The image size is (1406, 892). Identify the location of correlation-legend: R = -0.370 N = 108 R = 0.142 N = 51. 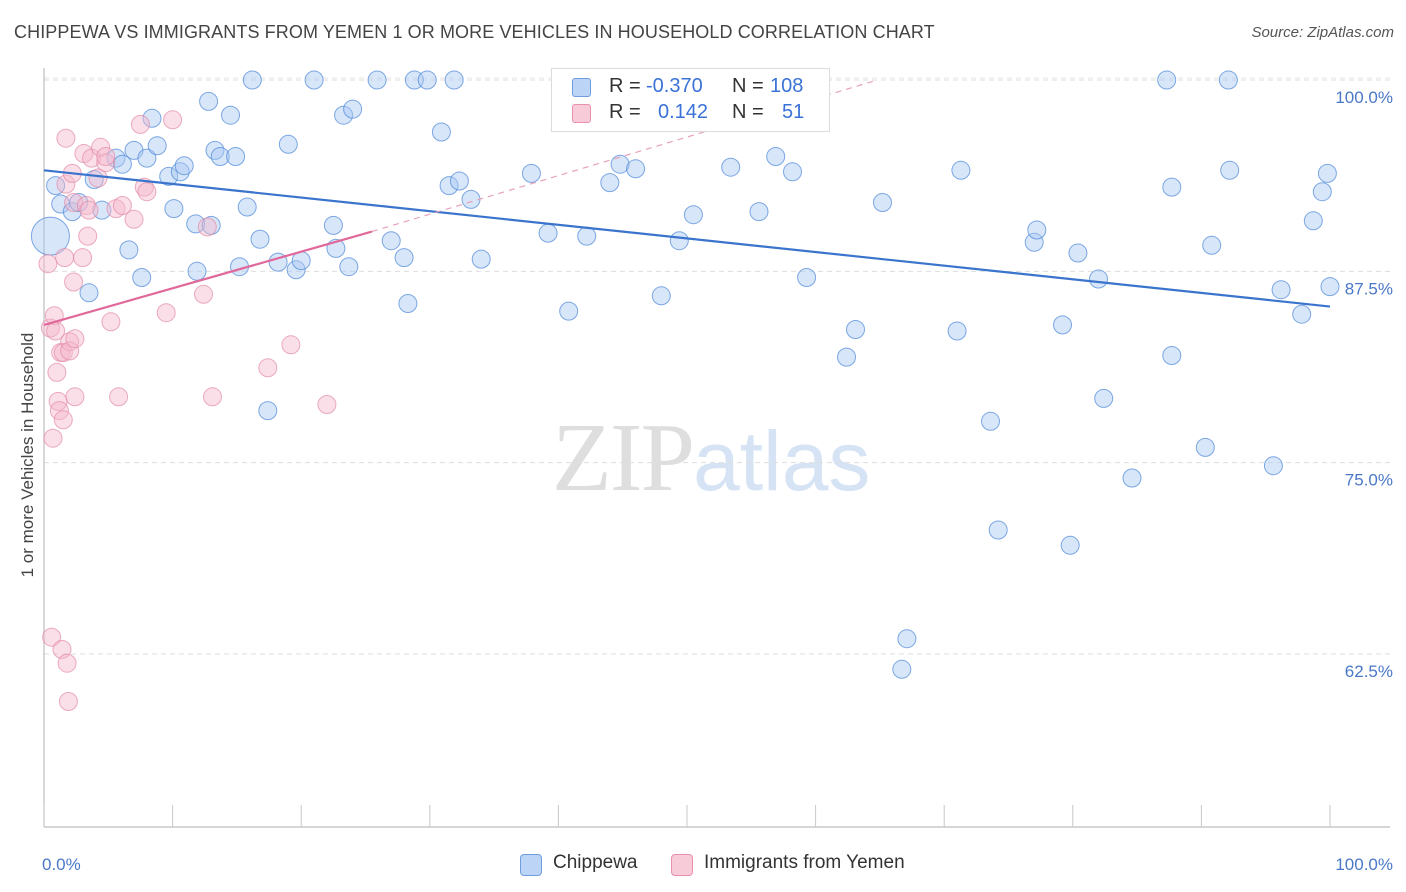
(690, 100).